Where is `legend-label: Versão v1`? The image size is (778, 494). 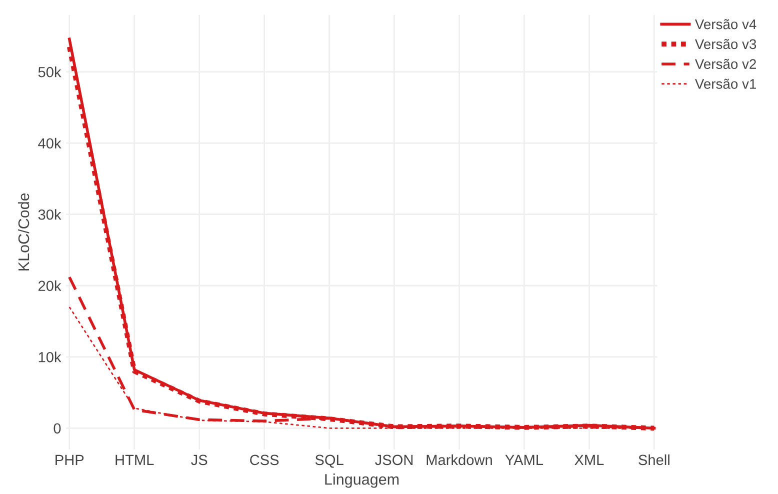 legend-label: Versão v1 is located at coordinates (725, 83).